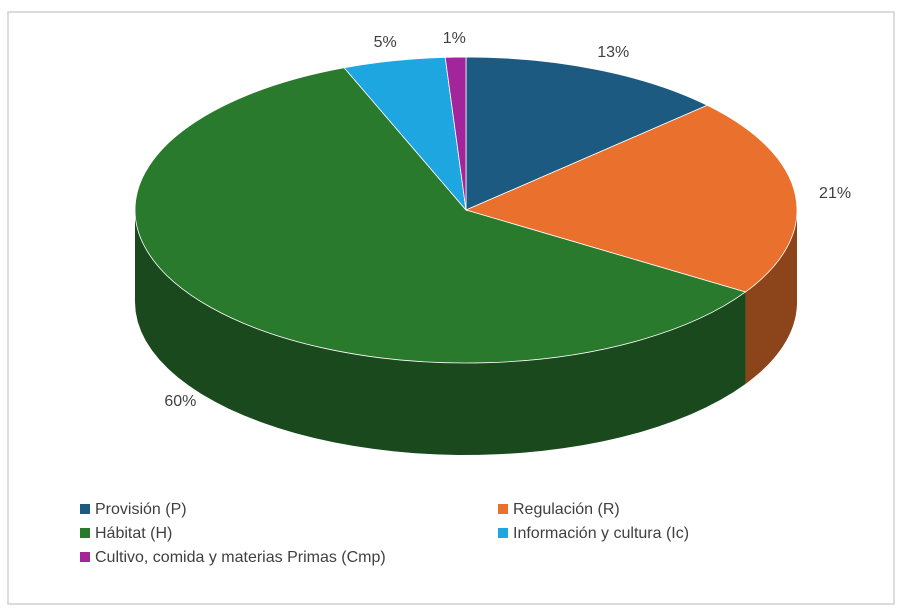  What do you see at coordinates (771, 297) in the screenshot?
I see `pie-side` at bounding box center [771, 297].